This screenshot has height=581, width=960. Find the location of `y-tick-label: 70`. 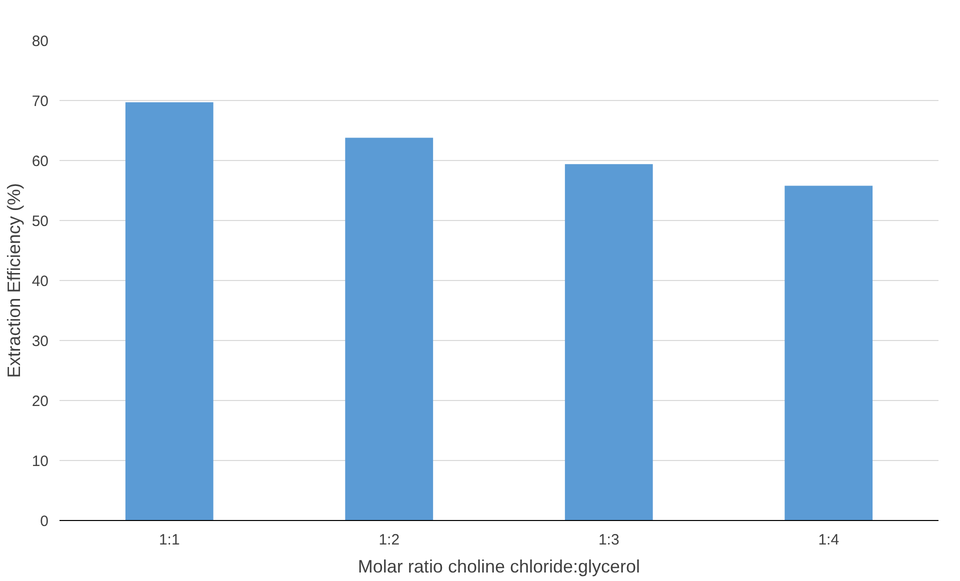

y-tick-label: 70 is located at coordinates (40, 101).